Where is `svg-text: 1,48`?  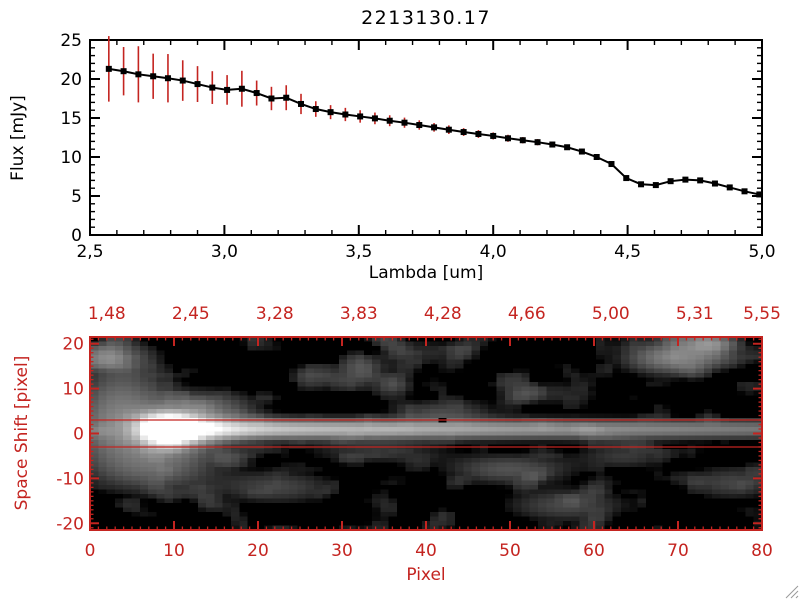
svg-text: 1,48 is located at coordinates (107, 314).